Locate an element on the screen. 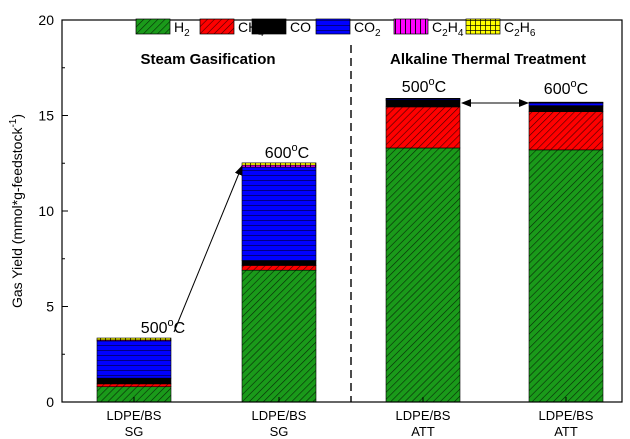 The width and height of the screenshot is (630, 439). legend-item-c2h6: C2H6 is located at coordinates (500, 28).